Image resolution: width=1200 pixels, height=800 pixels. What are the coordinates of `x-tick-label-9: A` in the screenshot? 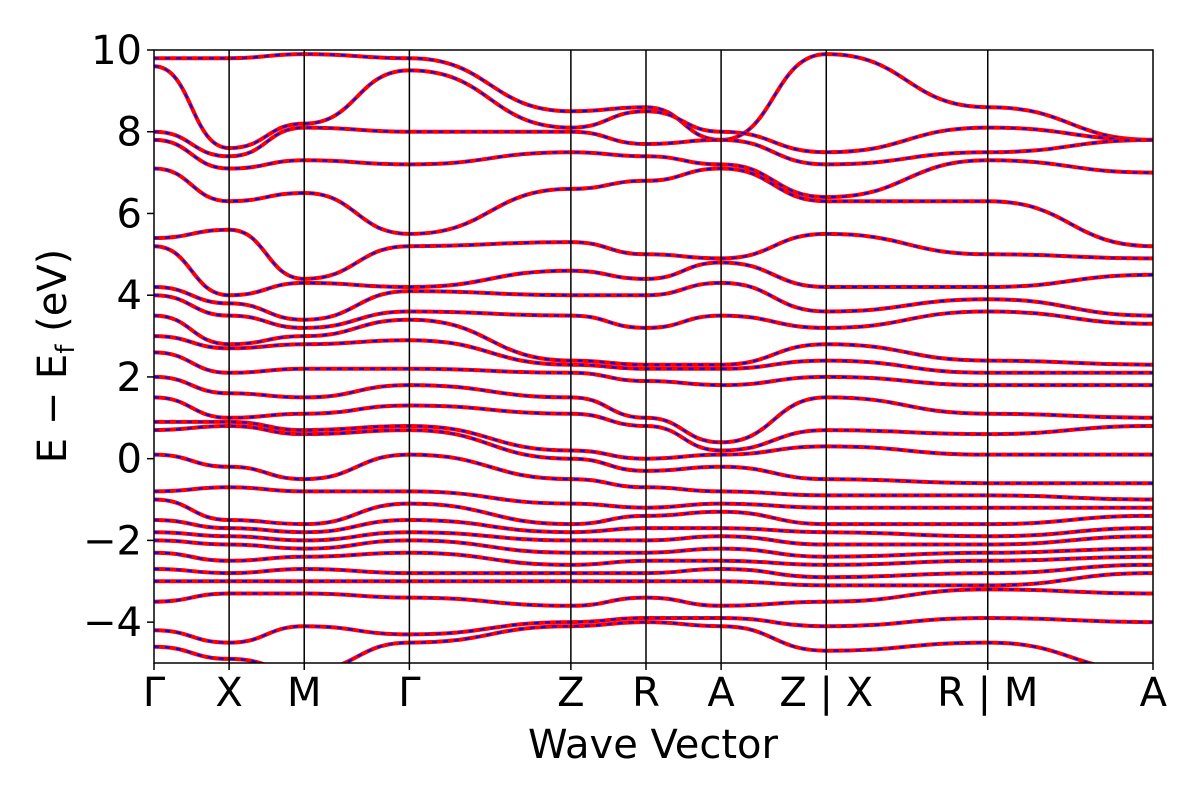 It's located at (1154, 693).